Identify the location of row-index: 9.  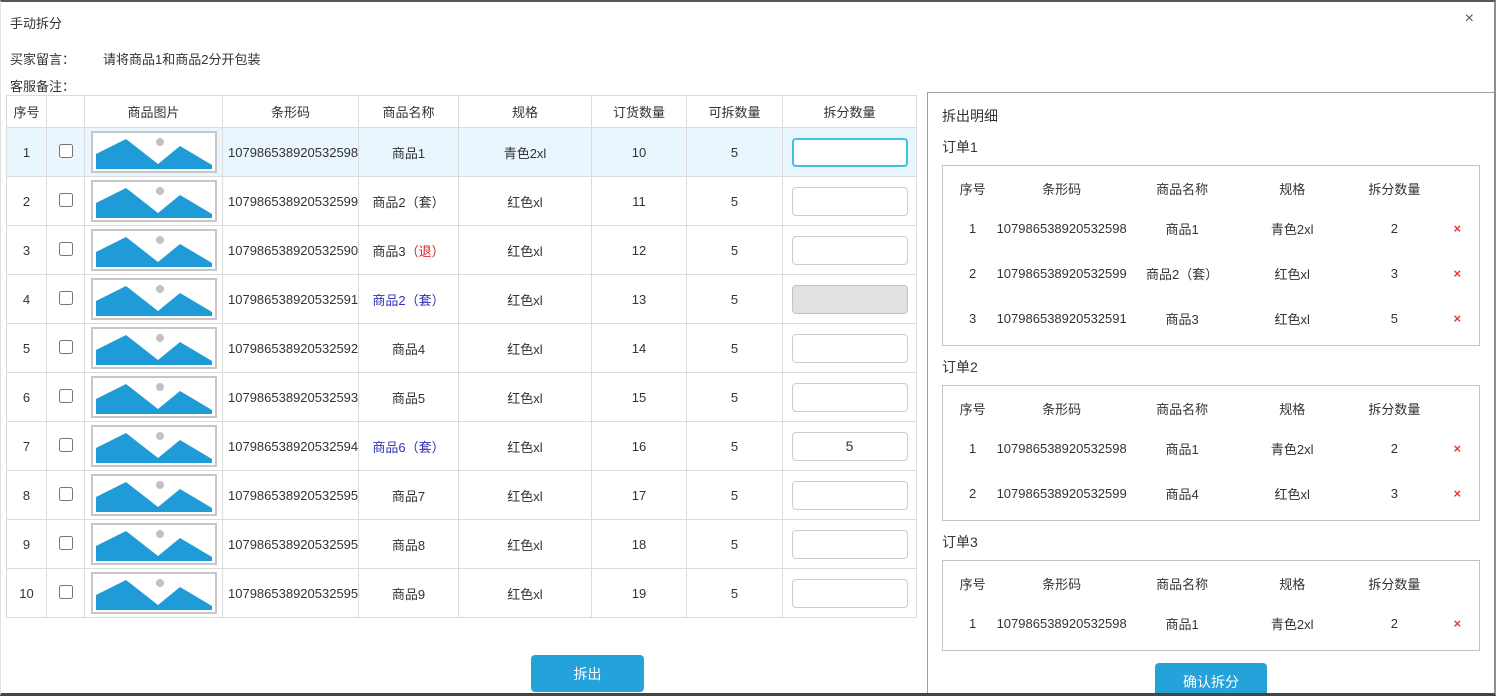
(26, 544).